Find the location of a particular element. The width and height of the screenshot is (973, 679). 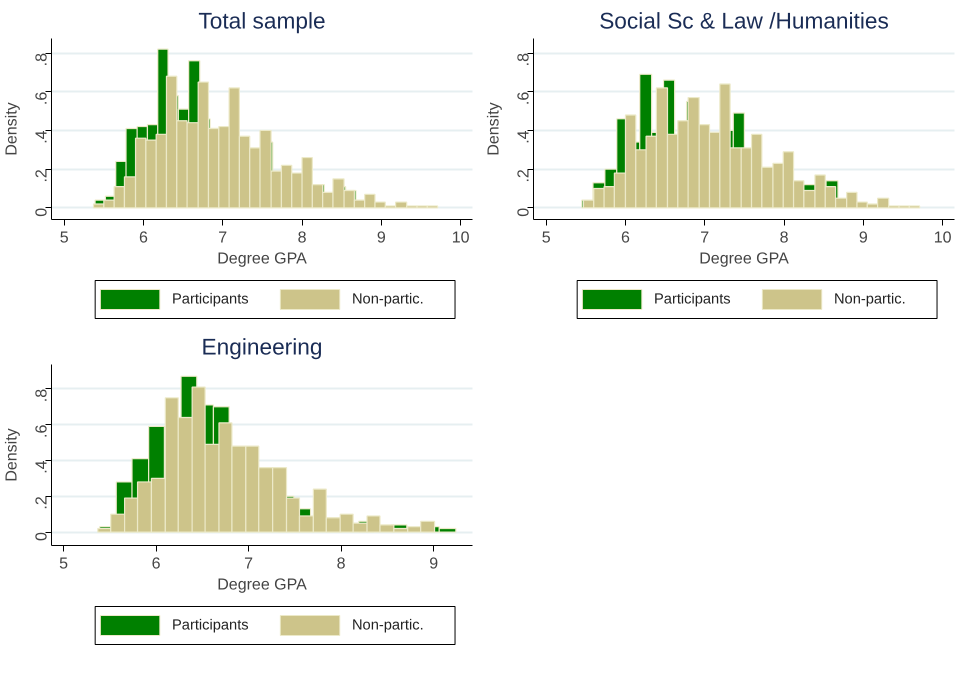

chart-title: Total sample is located at coordinates (262, 21).